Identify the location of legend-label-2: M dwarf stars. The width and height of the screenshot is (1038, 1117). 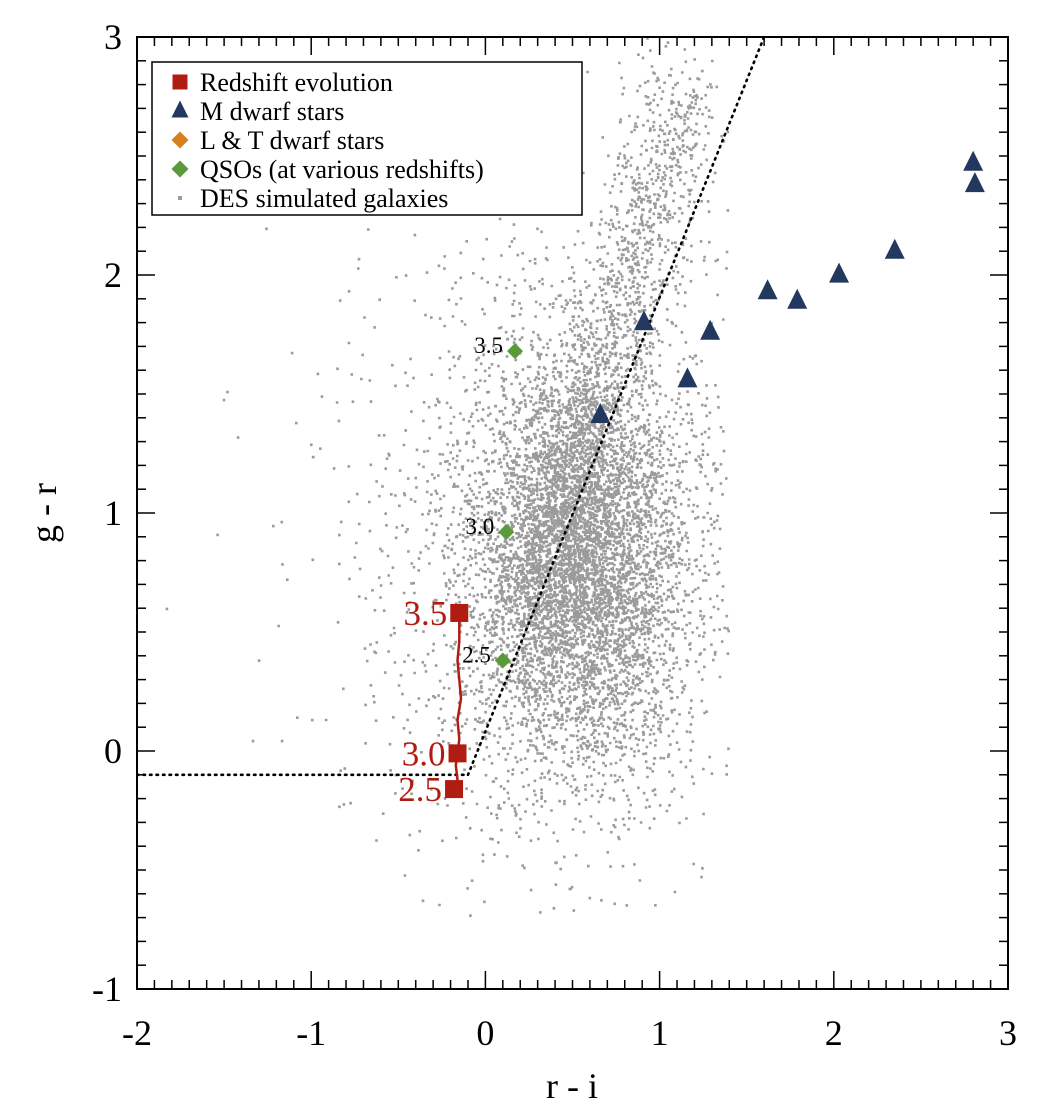
(272, 111).